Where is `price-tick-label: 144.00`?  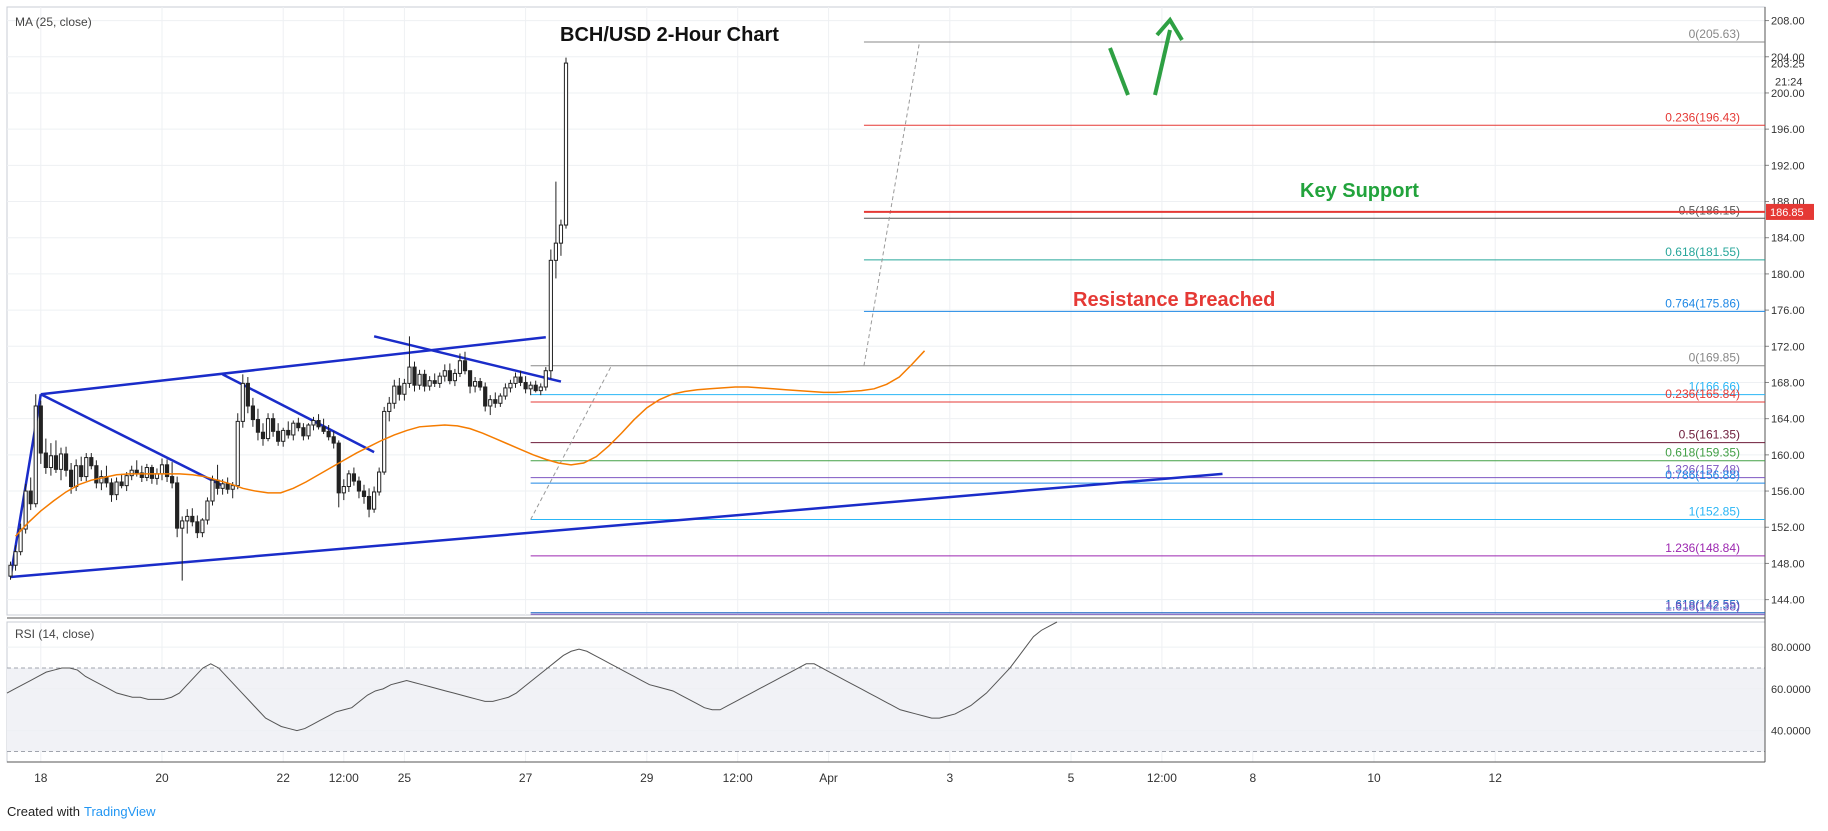
price-tick-label: 144.00 is located at coordinates (1788, 601).